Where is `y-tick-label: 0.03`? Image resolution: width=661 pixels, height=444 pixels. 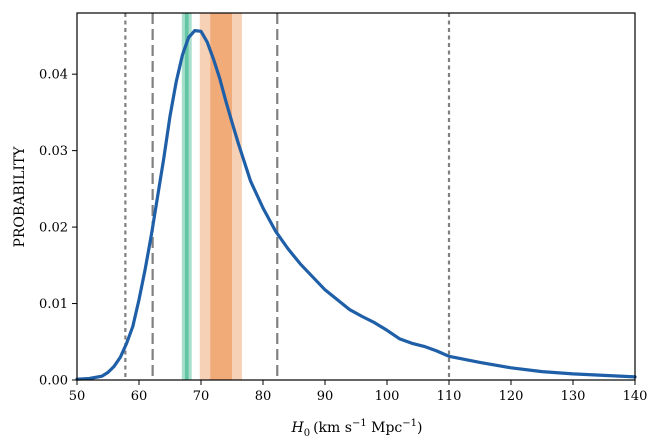
y-tick-label: 0.03 is located at coordinates (53, 151).